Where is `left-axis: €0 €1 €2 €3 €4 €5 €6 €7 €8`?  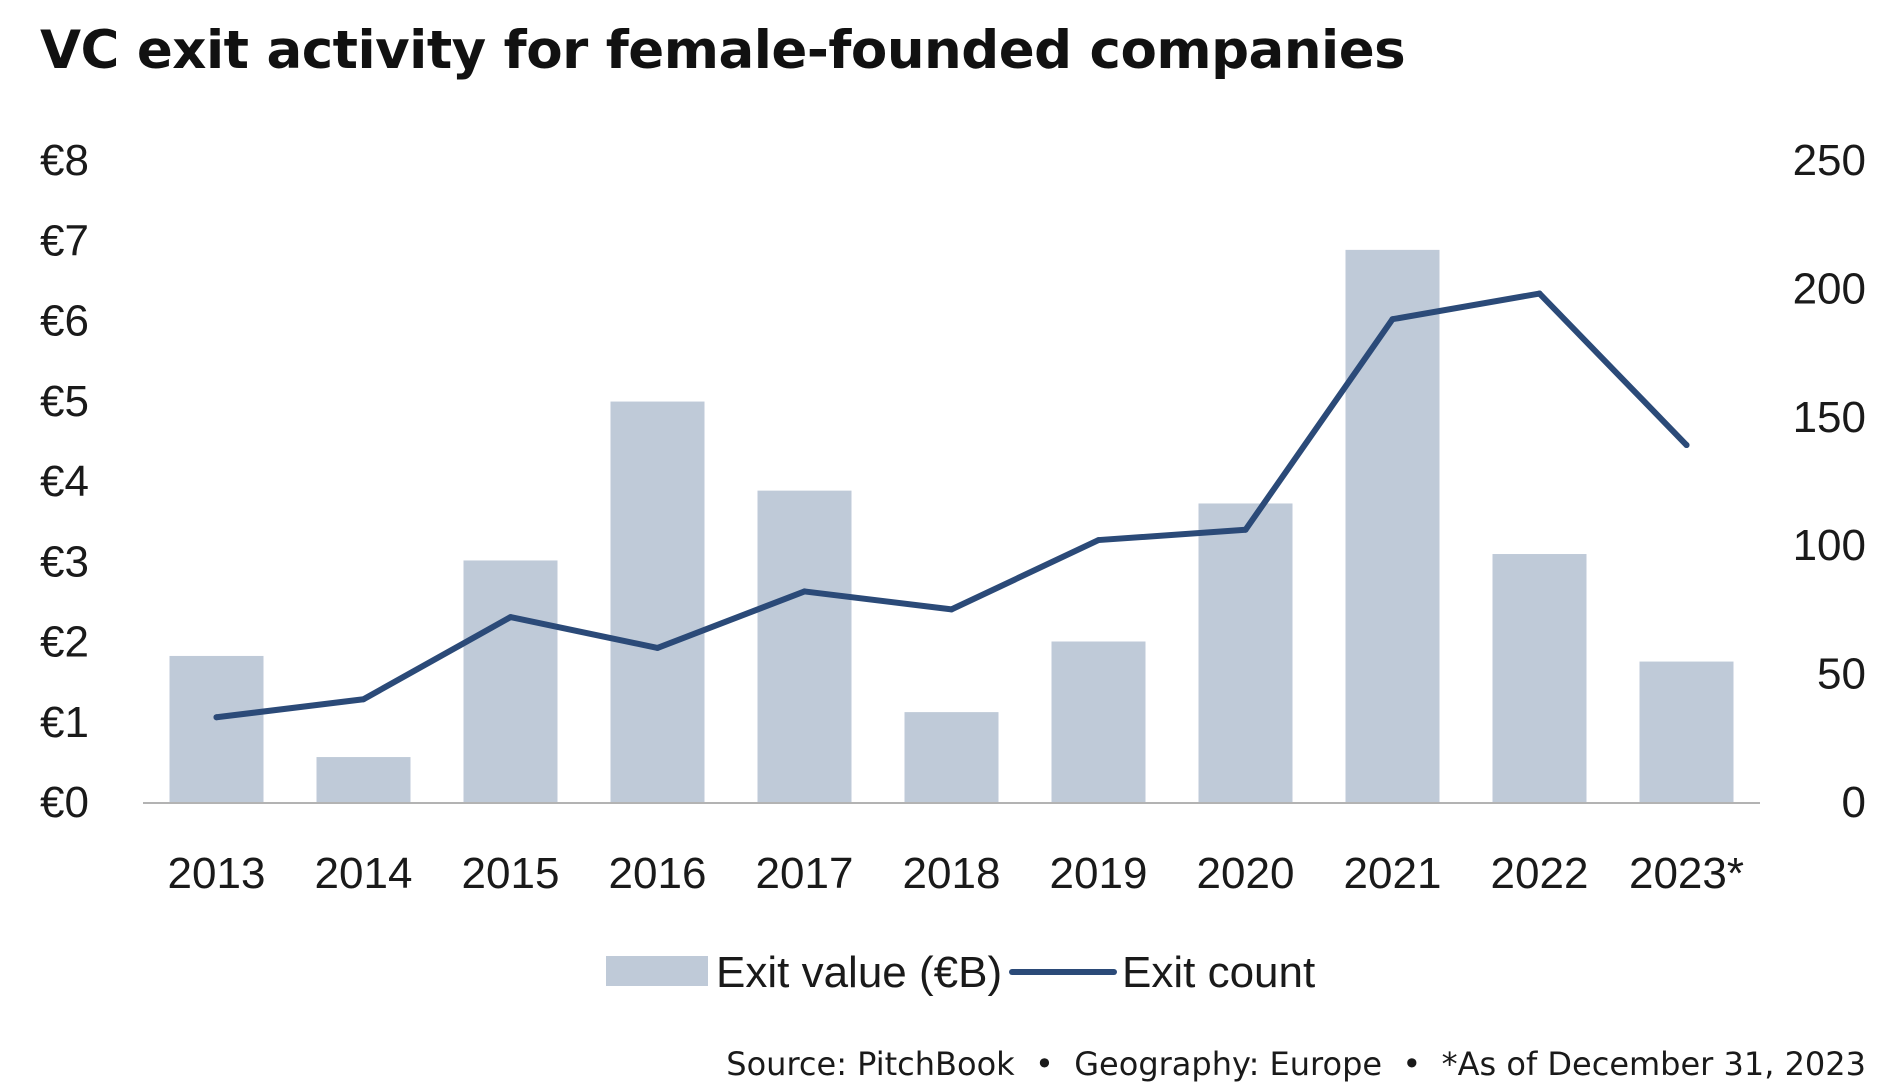
left-axis: €0 €1 €2 €3 €4 €5 €6 €7 €8 is located at coordinates (64, 481).